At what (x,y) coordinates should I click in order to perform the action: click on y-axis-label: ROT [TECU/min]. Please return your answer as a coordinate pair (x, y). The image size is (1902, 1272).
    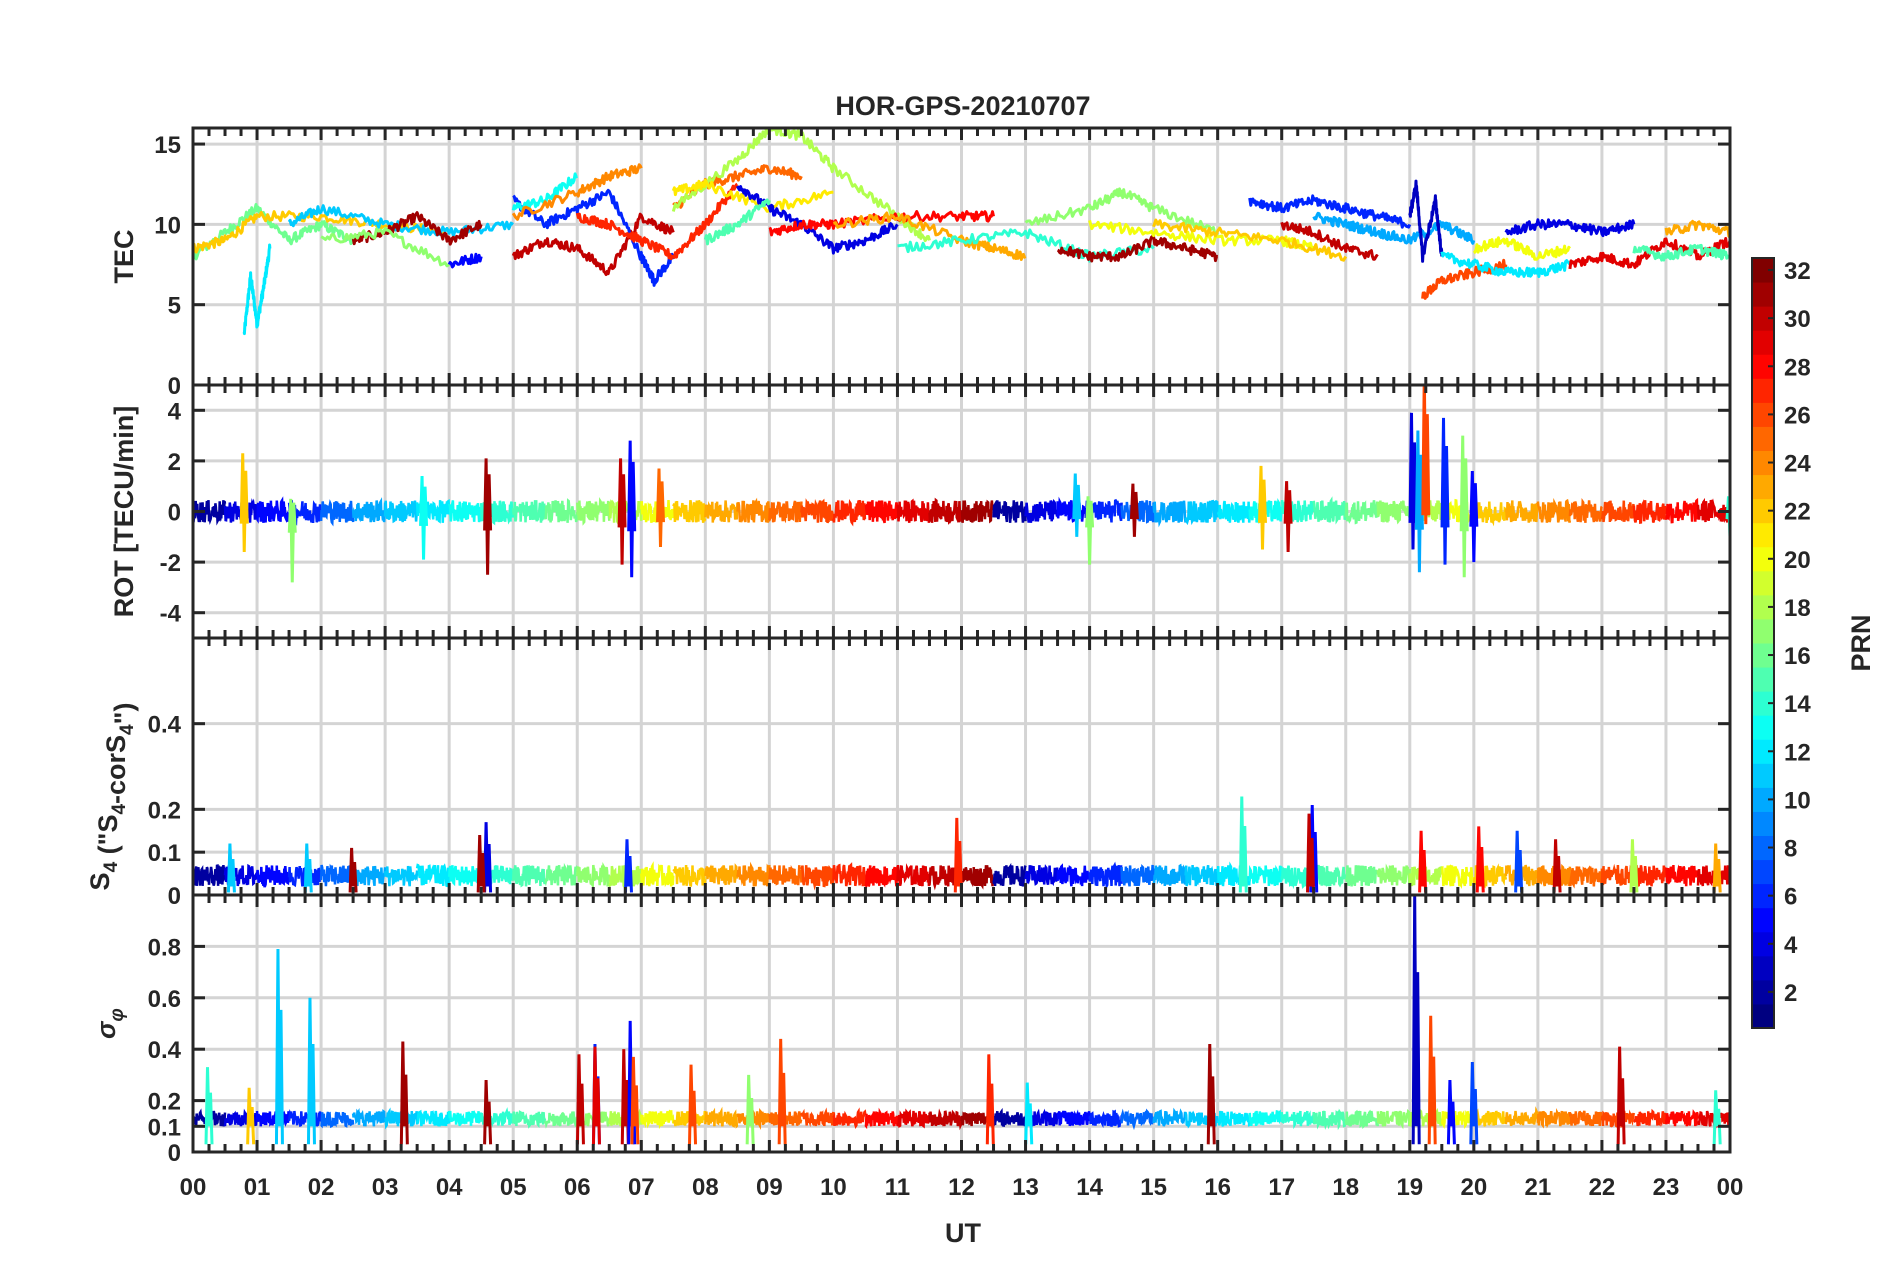
    Looking at the image, I should click on (124, 511).